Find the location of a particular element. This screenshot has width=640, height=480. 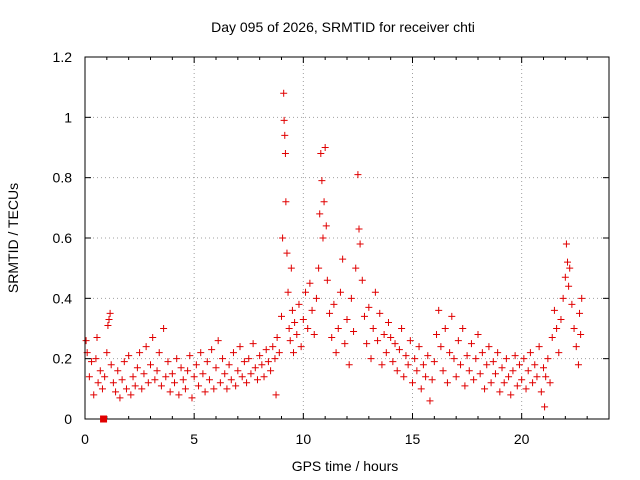

y-tick-label: 0.8 is located at coordinates (63, 178).